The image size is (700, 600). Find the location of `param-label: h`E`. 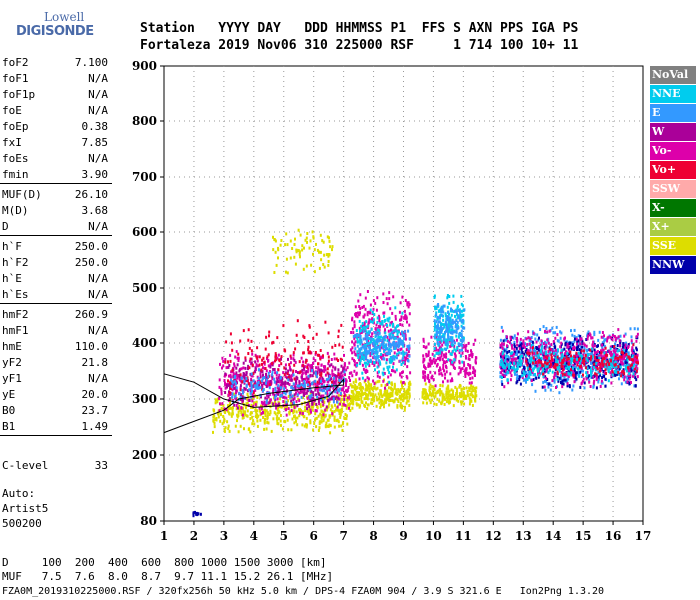

param-label: h`E is located at coordinates (12, 278).